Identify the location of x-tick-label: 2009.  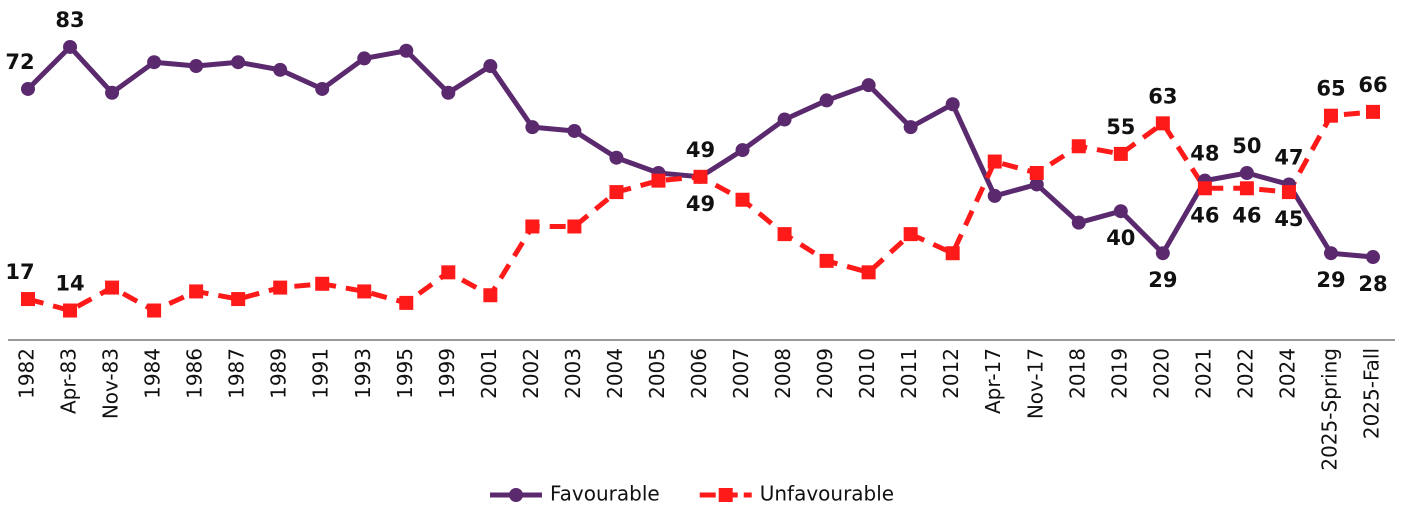
(825, 373).